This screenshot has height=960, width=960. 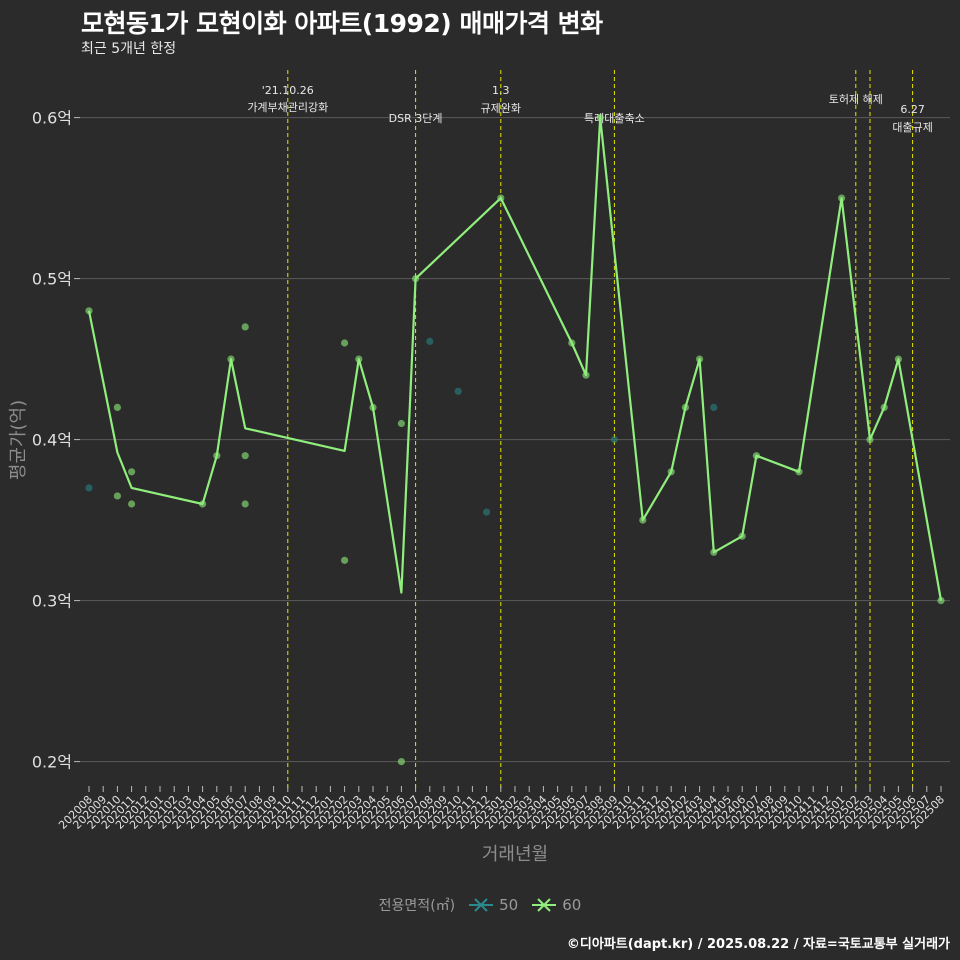 I want to click on y-axis-title: 평균가(억), so click(x=18, y=440).